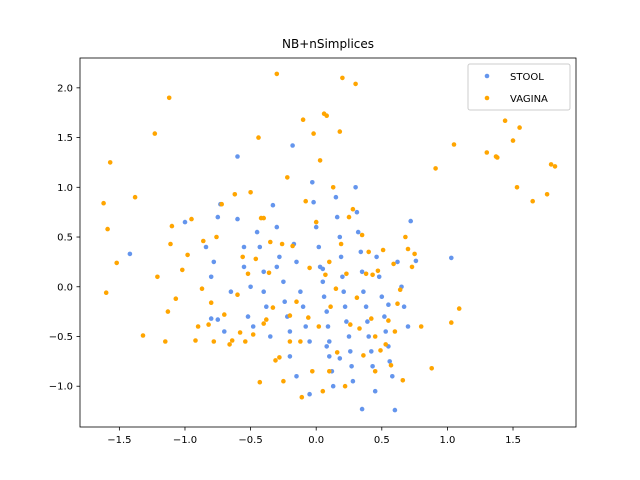 This screenshot has width=640, height=480. What do you see at coordinates (316, 440) in the screenshot?
I see `x-tick-label-3: 0.0` at bounding box center [316, 440].